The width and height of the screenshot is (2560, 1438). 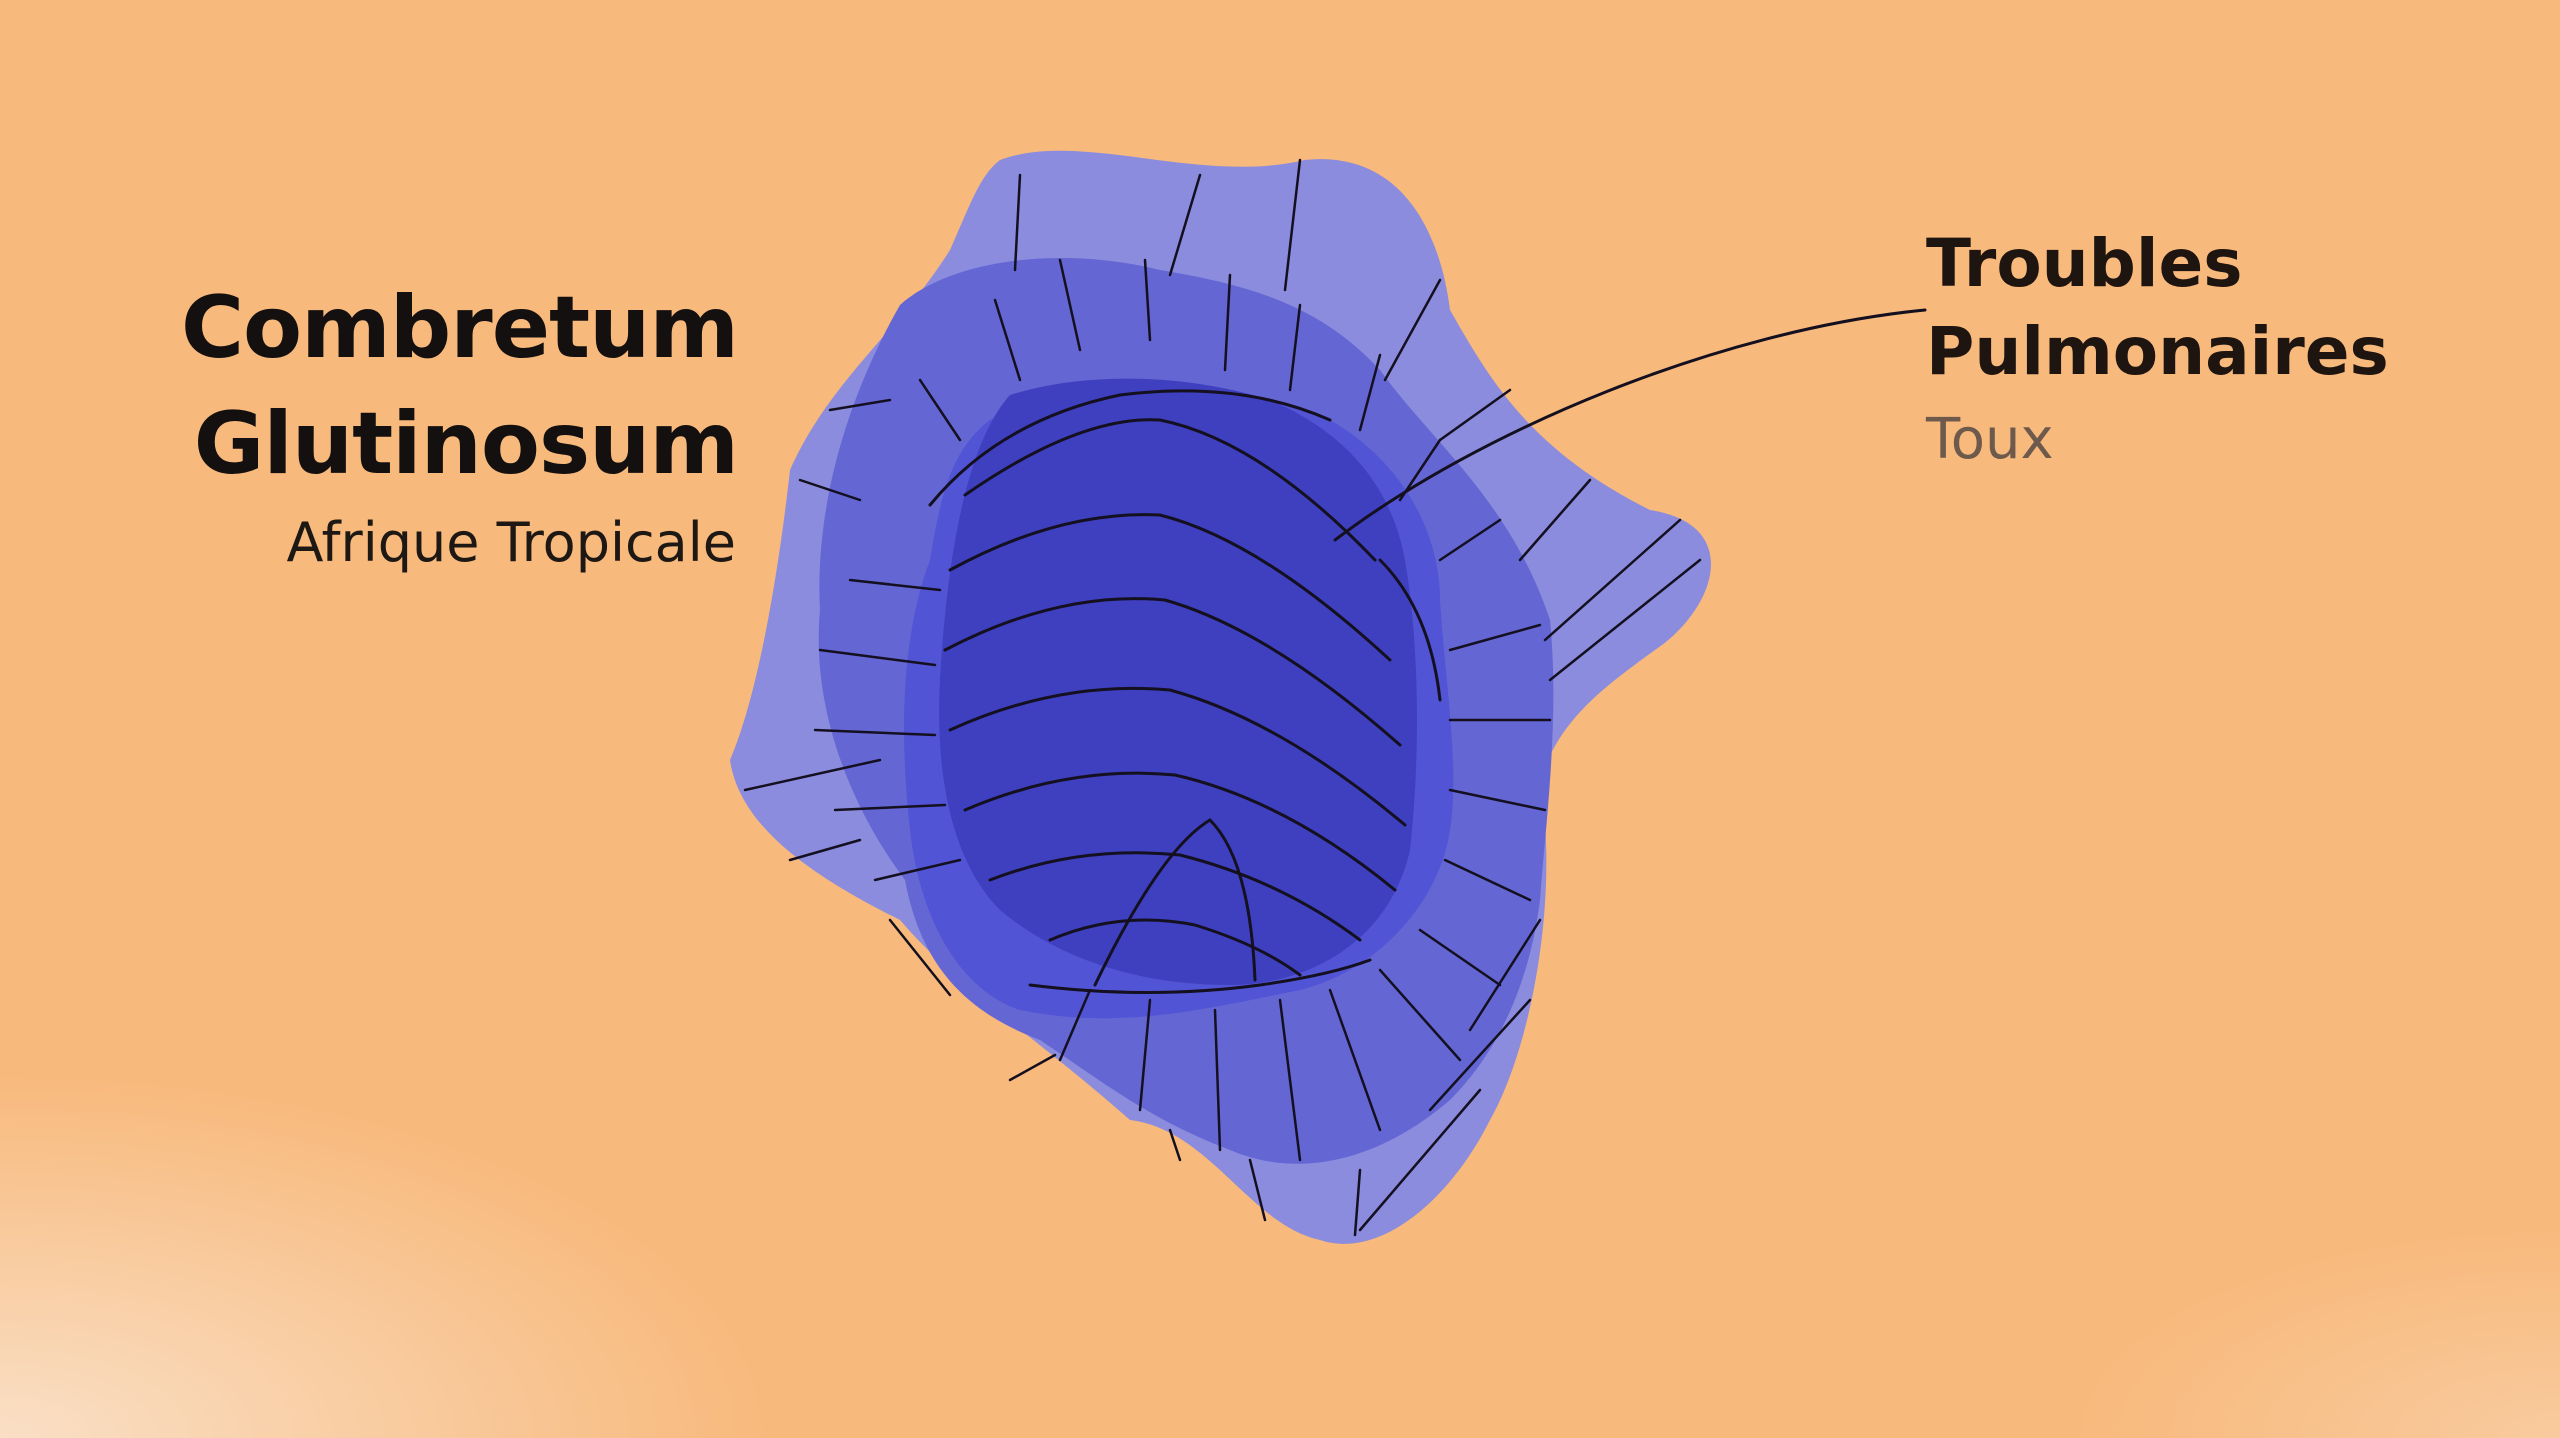 I want to click on use-title: Troubles Pulmonaires, so click(x=2157, y=308).